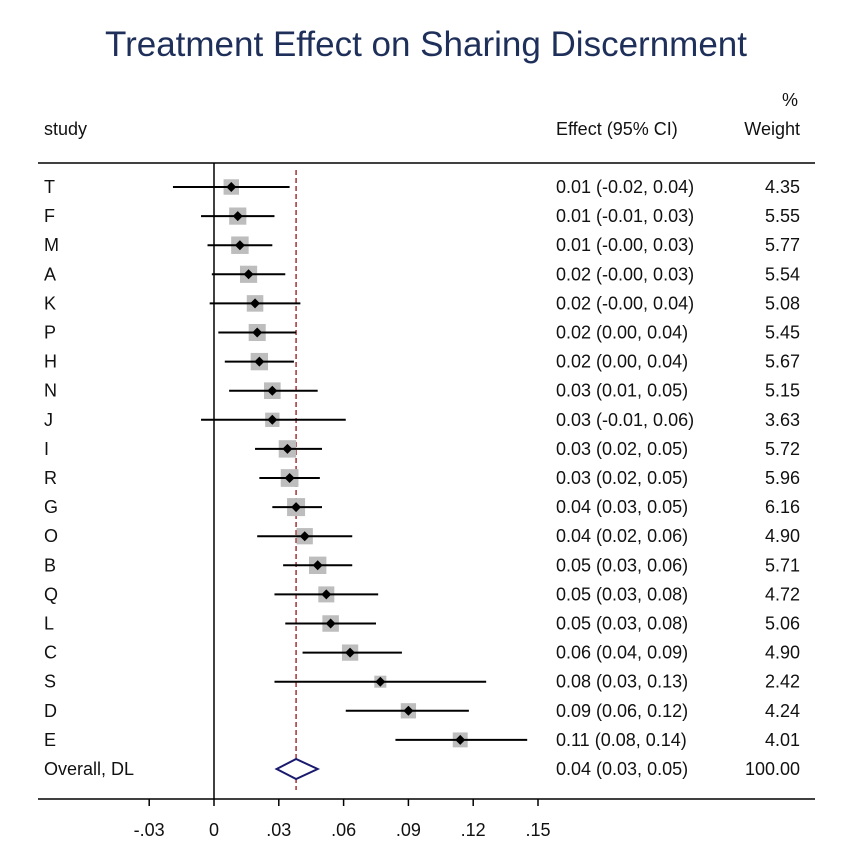  I want to click on weight-text: 6.16, so click(782, 507).